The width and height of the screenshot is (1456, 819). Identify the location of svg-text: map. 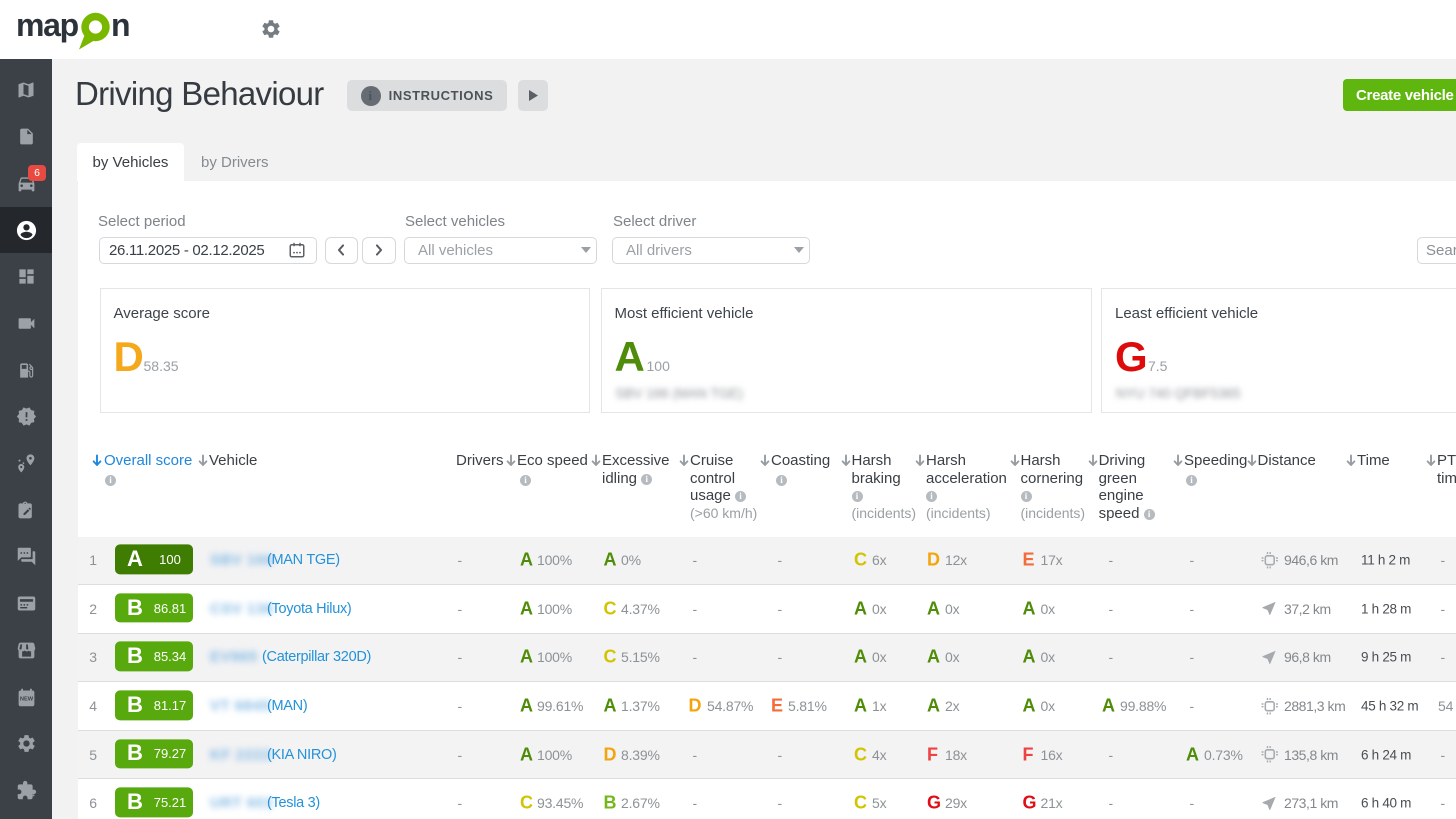
(48, 25).